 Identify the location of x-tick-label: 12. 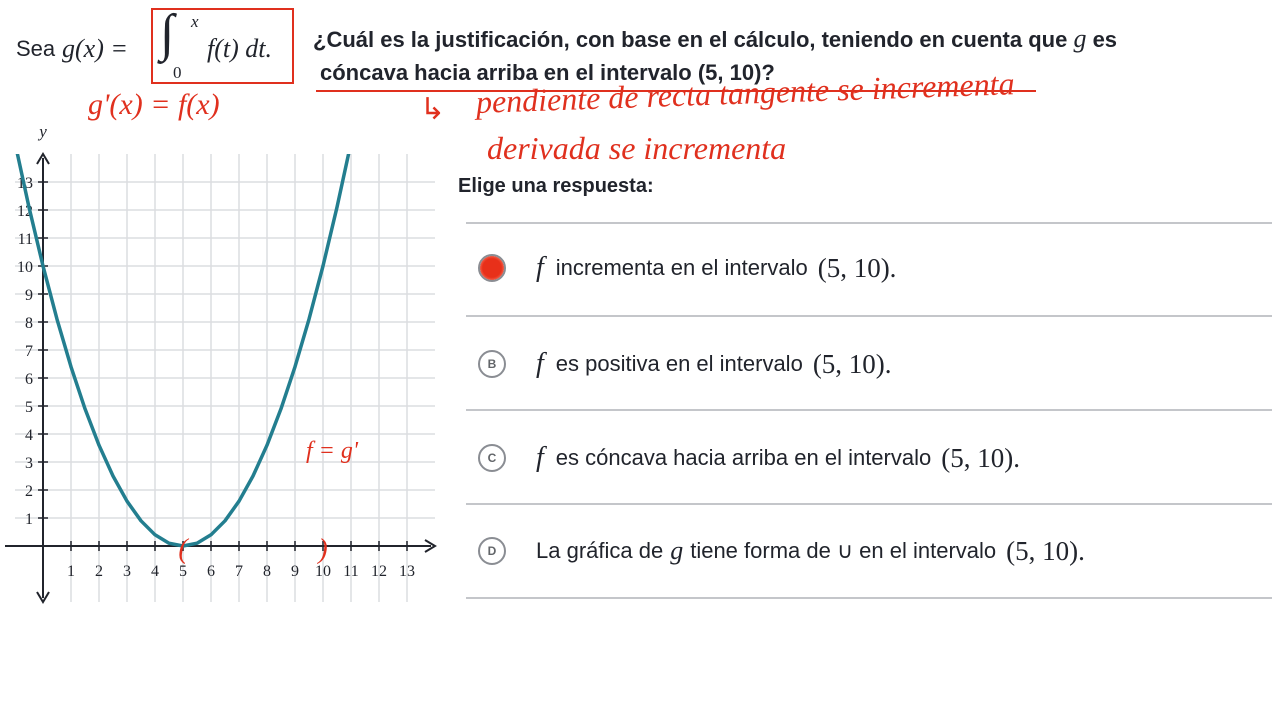
(379, 571).